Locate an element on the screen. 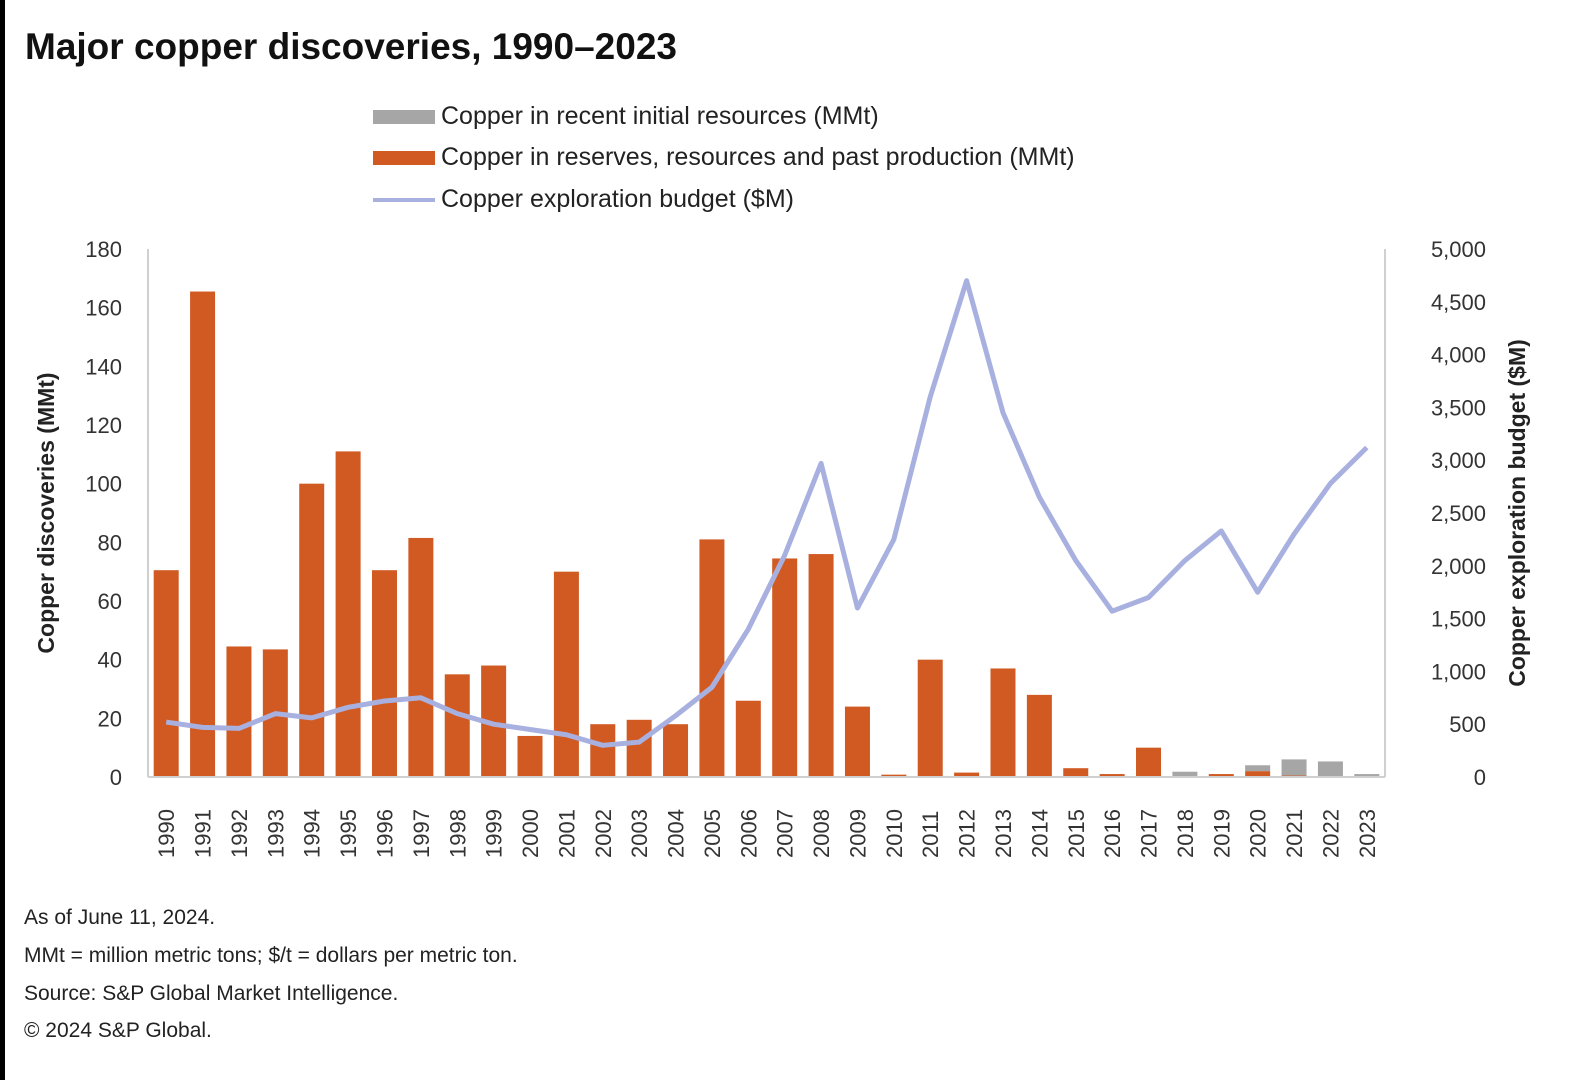 The image size is (1583, 1080). bar-reserves-1992 is located at coordinates (239, 711).